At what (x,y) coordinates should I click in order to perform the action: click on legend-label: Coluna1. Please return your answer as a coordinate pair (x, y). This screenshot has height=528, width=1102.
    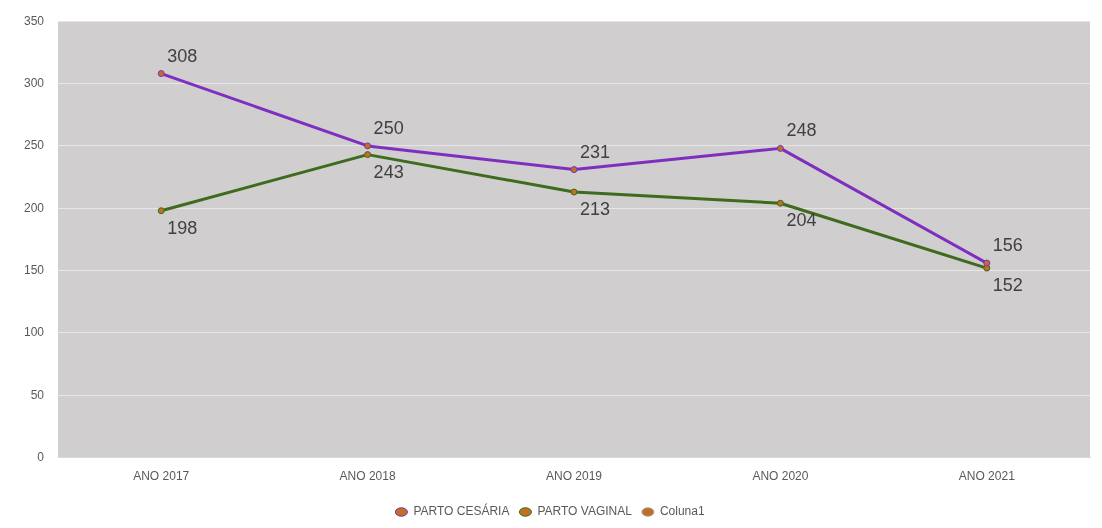
    Looking at the image, I should click on (682, 511).